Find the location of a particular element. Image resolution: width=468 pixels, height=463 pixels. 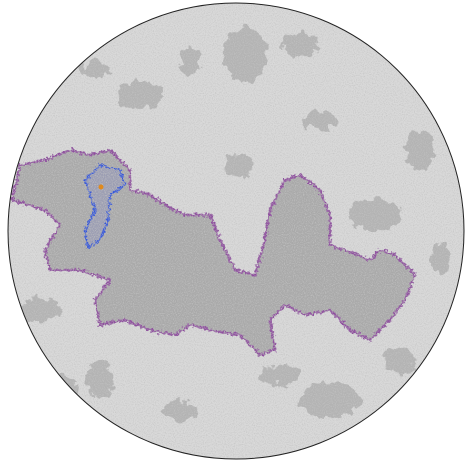

origin-site is located at coordinates (101, 187).